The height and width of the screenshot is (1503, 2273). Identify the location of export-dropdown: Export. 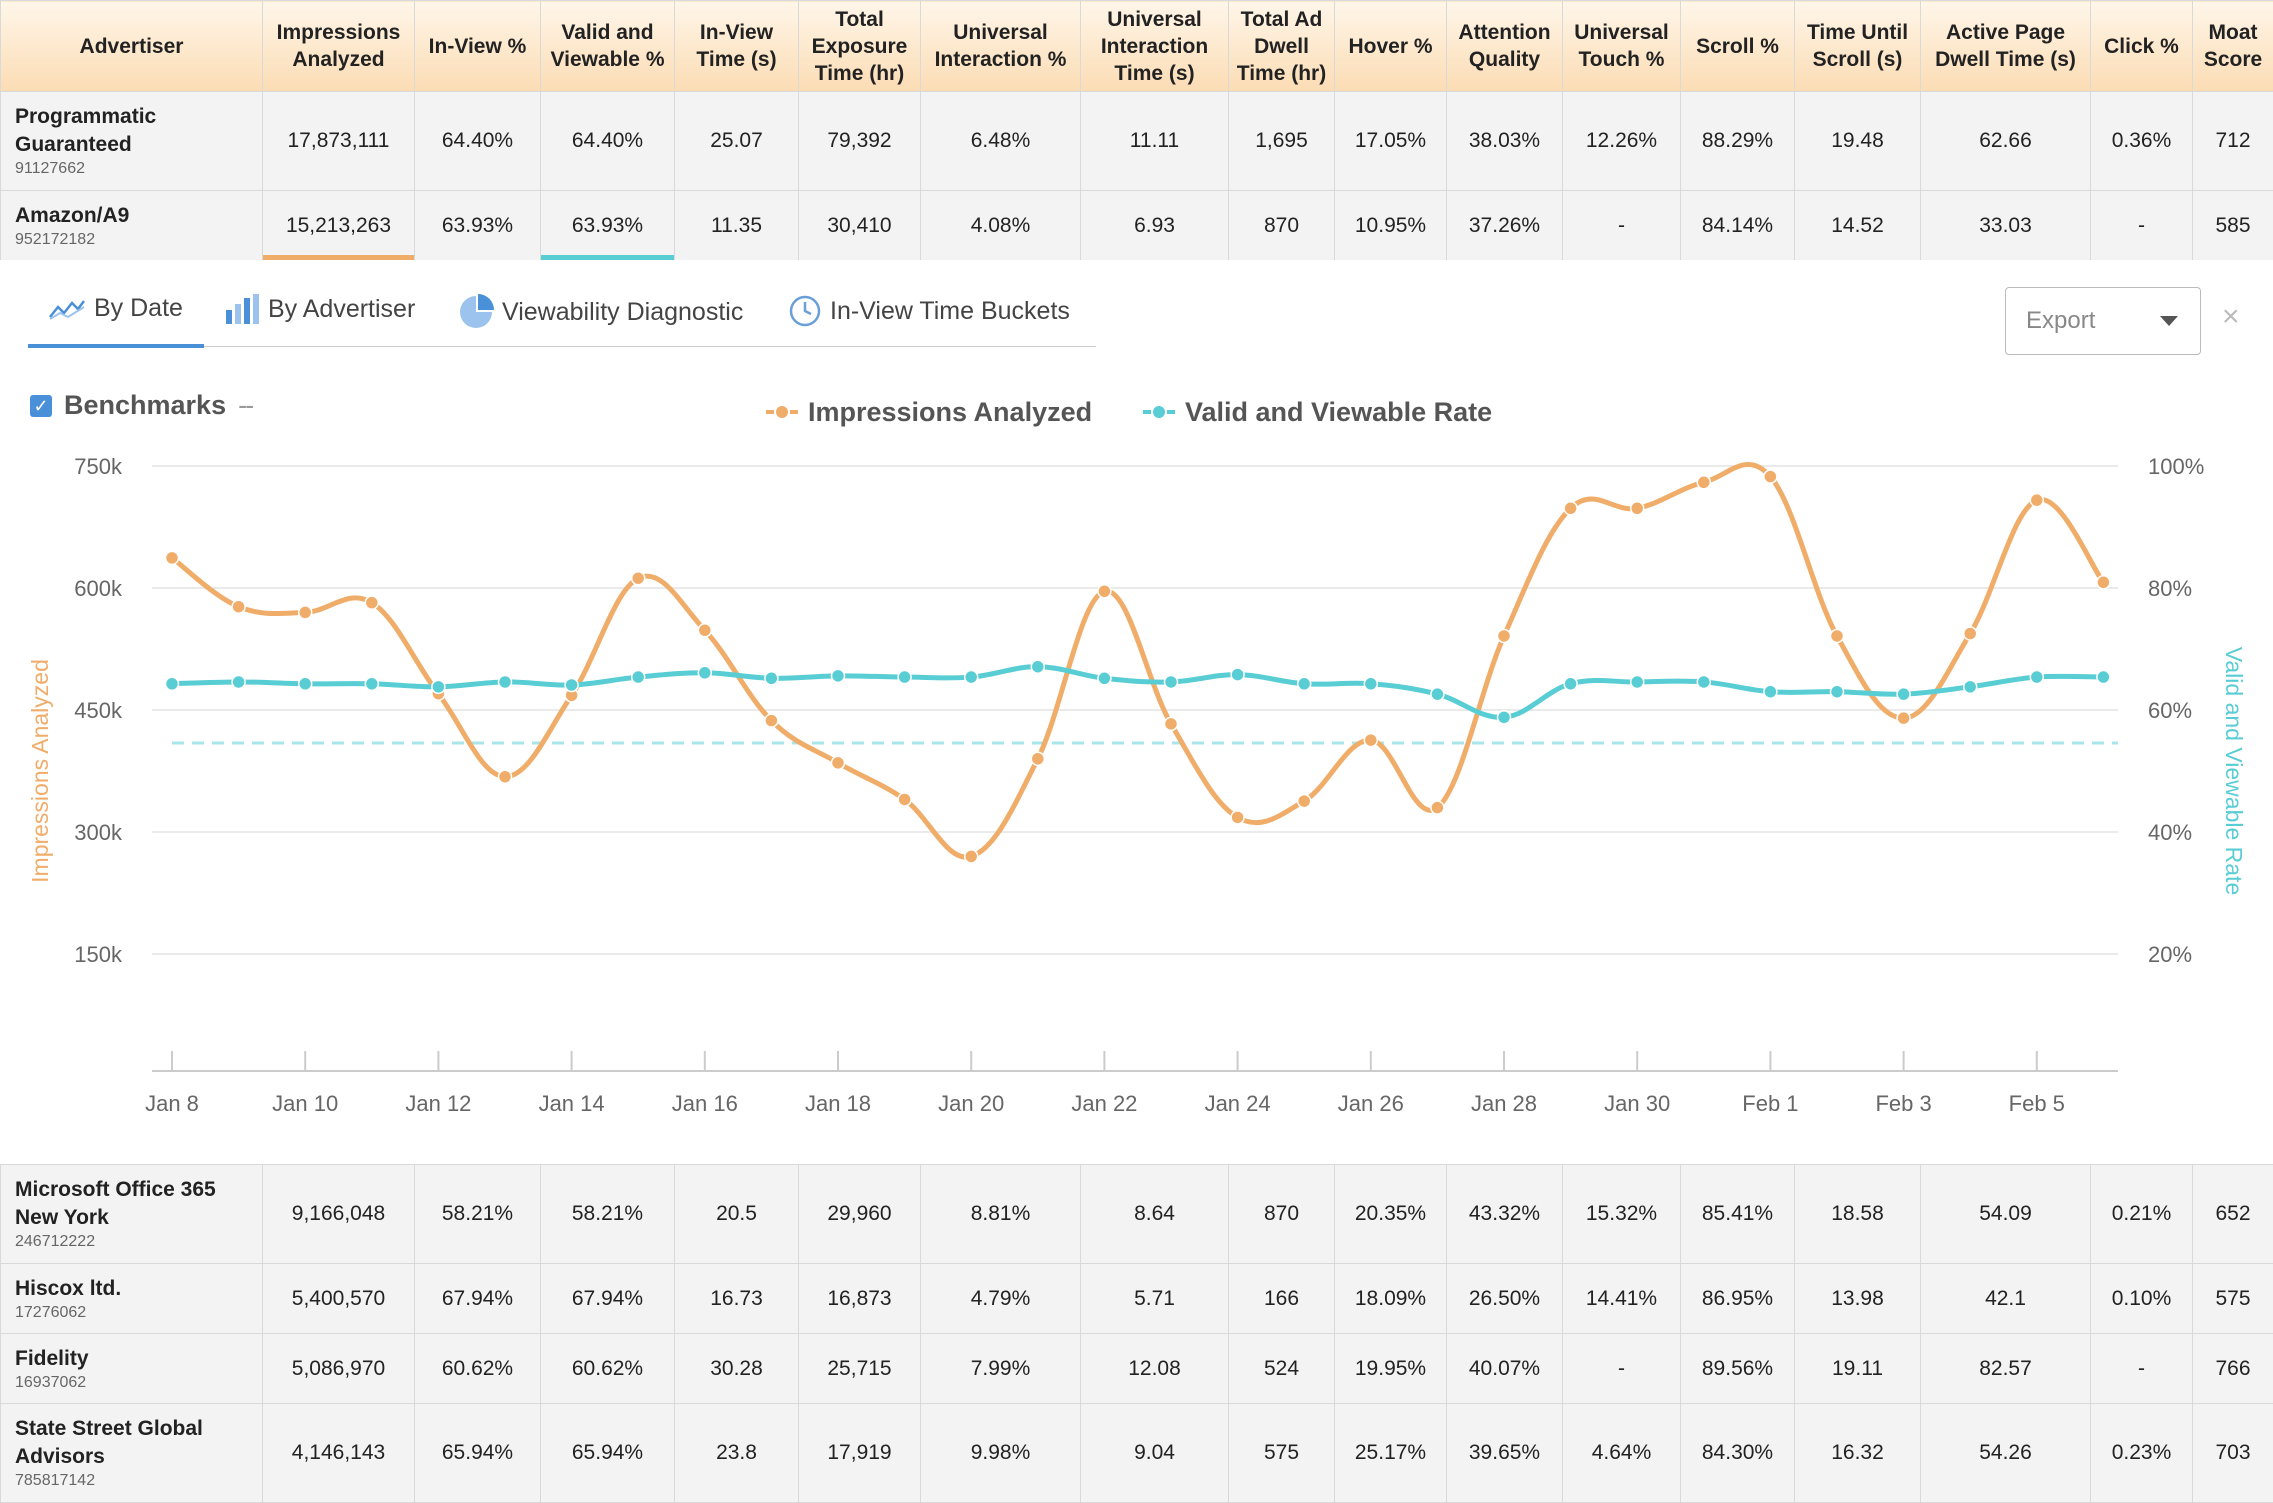
(2103, 321).